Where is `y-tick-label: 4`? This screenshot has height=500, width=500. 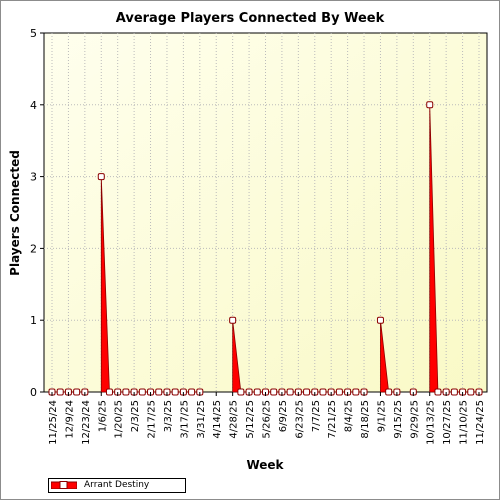
y-tick-label: 4 is located at coordinates (33, 105).